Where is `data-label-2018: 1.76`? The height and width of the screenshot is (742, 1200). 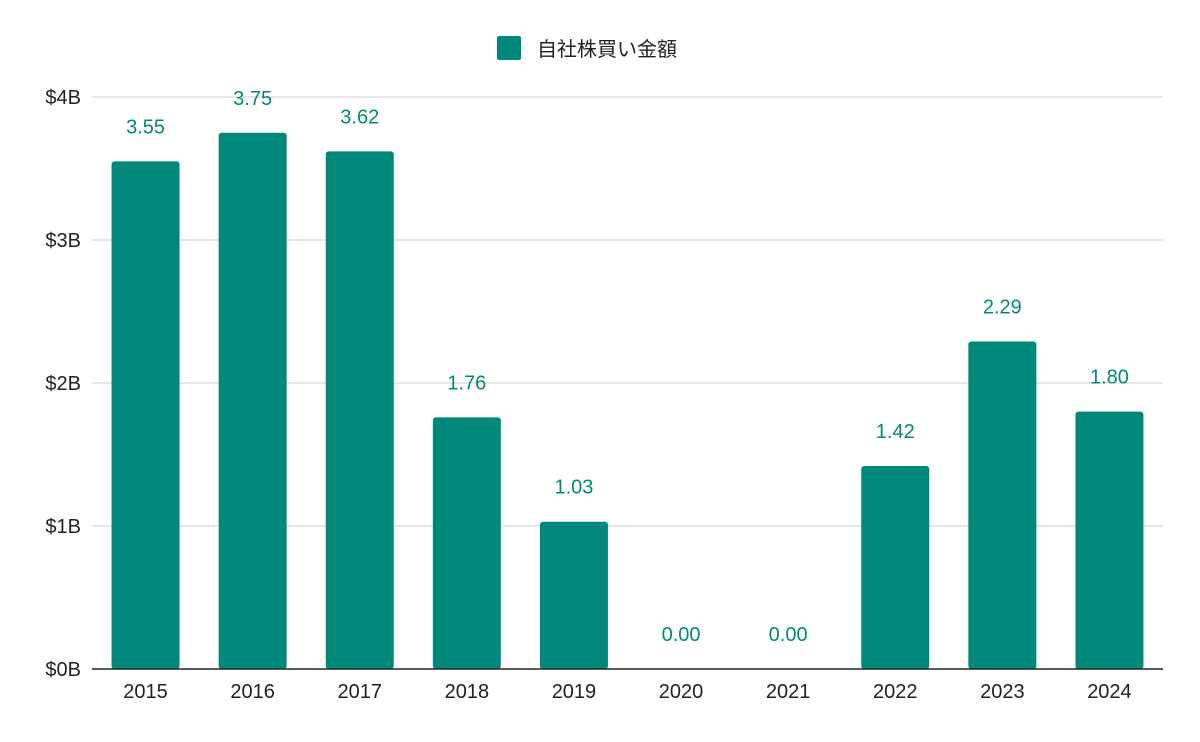
data-label-2018: 1.76 is located at coordinates (466, 383).